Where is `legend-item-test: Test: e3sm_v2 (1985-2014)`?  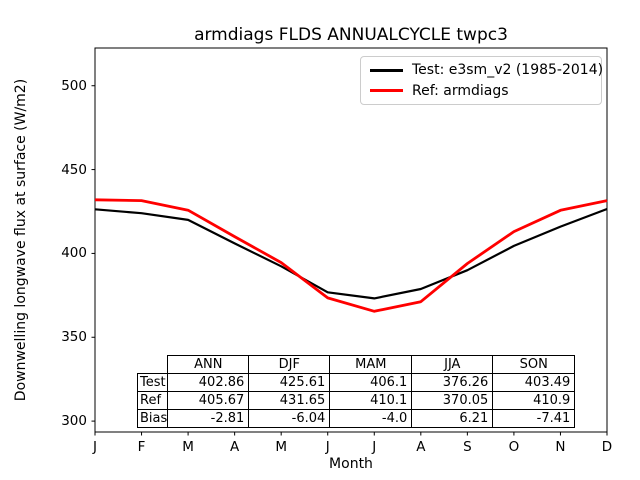 legend-item-test: Test: e3sm_v2 (1985-2014) is located at coordinates (486, 70).